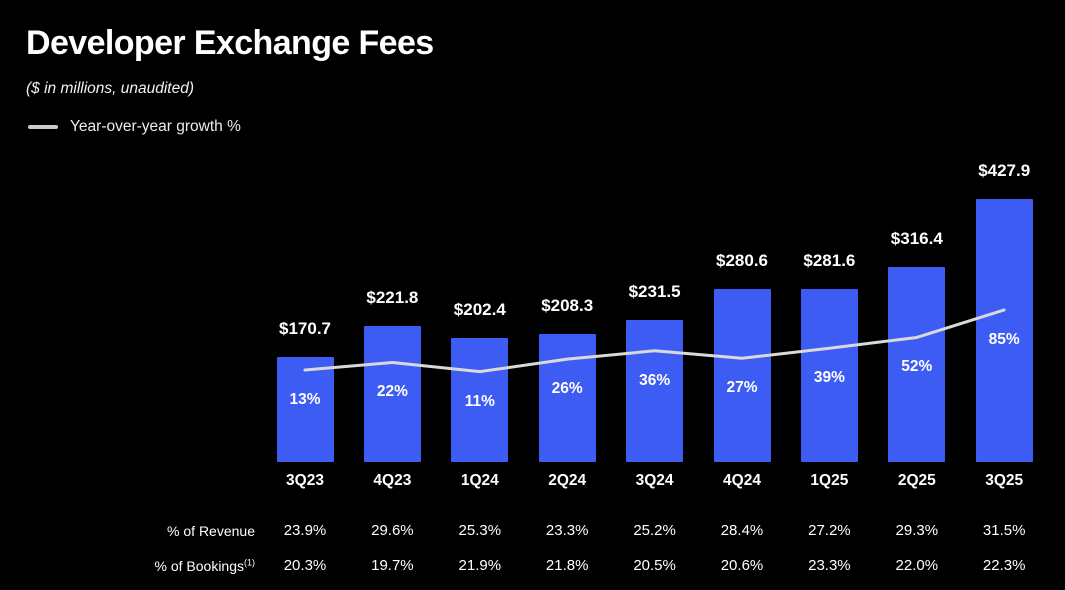 The height and width of the screenshot is (590, 1065). I want to click on x-axis-label: 3Q25, so click(1004, 480).